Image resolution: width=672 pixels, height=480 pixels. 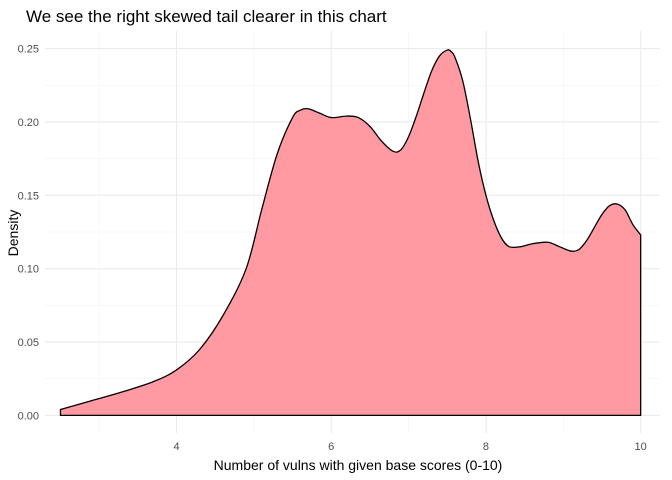 I want to click on y-tick-label: 0.10, so click(x=28, y=270).